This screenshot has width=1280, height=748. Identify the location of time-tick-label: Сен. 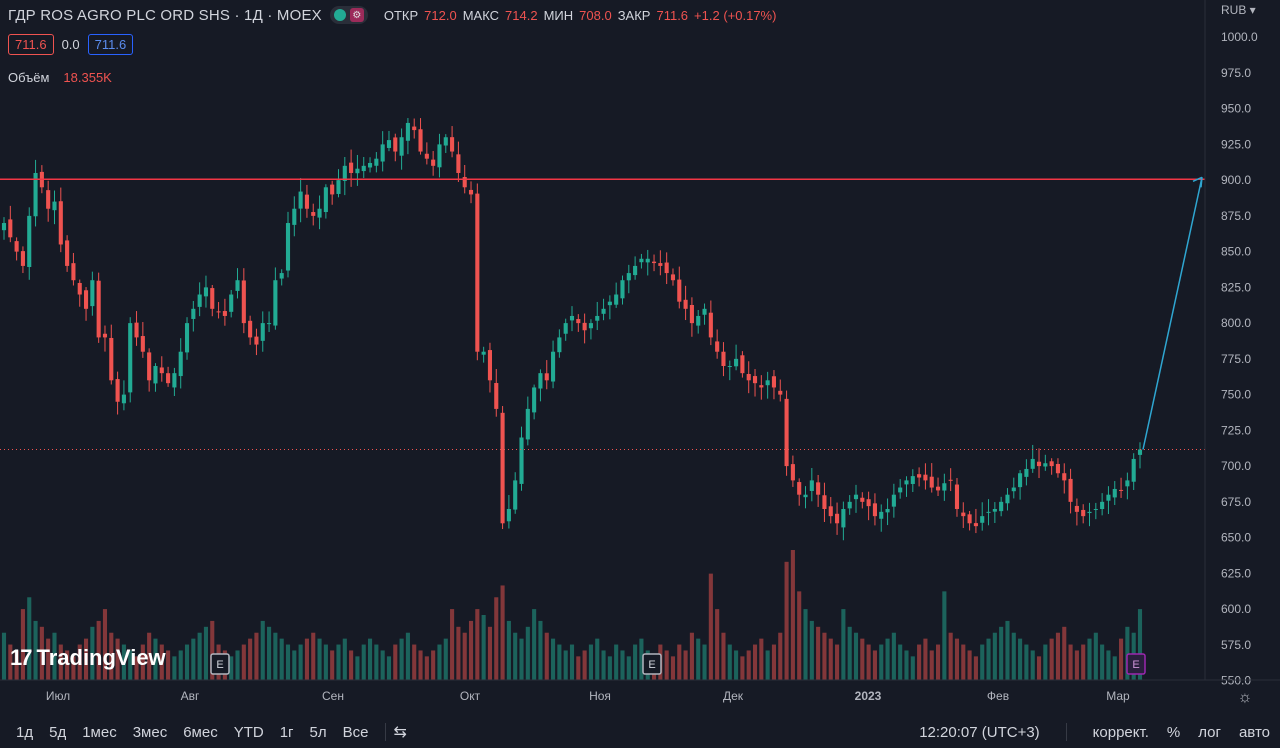
(333, 696).